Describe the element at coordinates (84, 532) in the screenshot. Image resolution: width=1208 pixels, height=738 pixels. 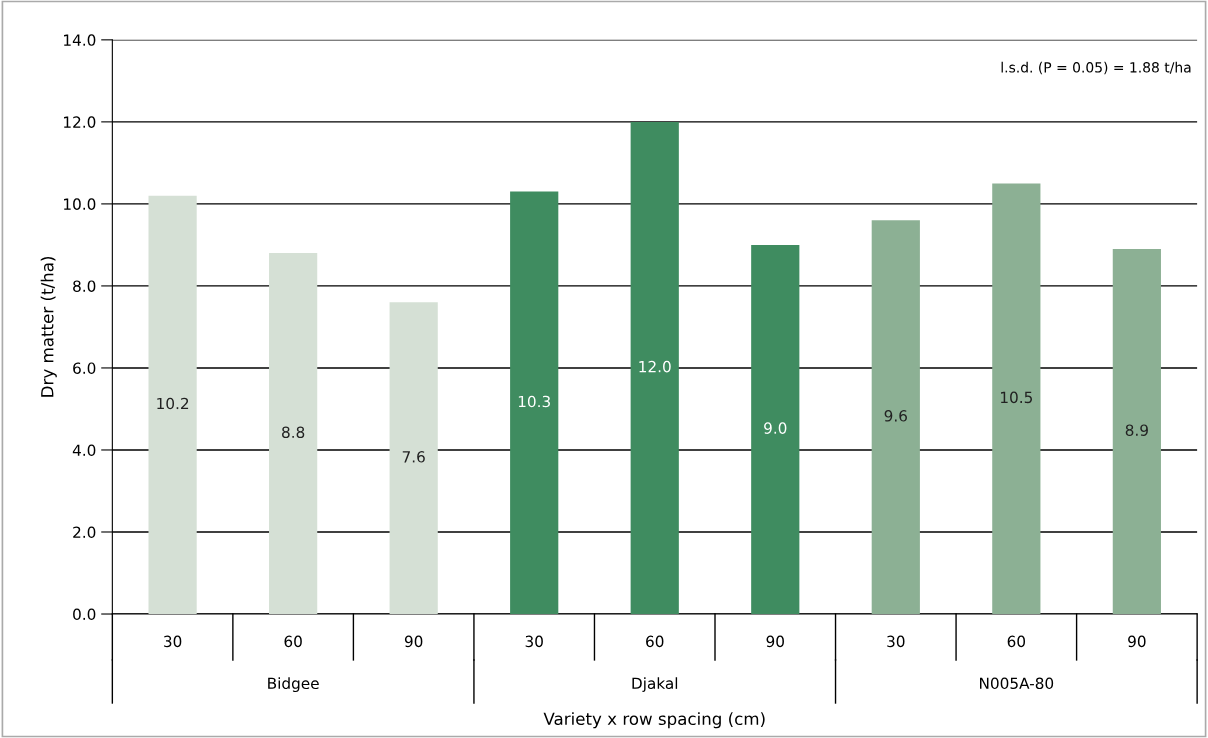
I see `y-tick-label: 2.0` at that location.